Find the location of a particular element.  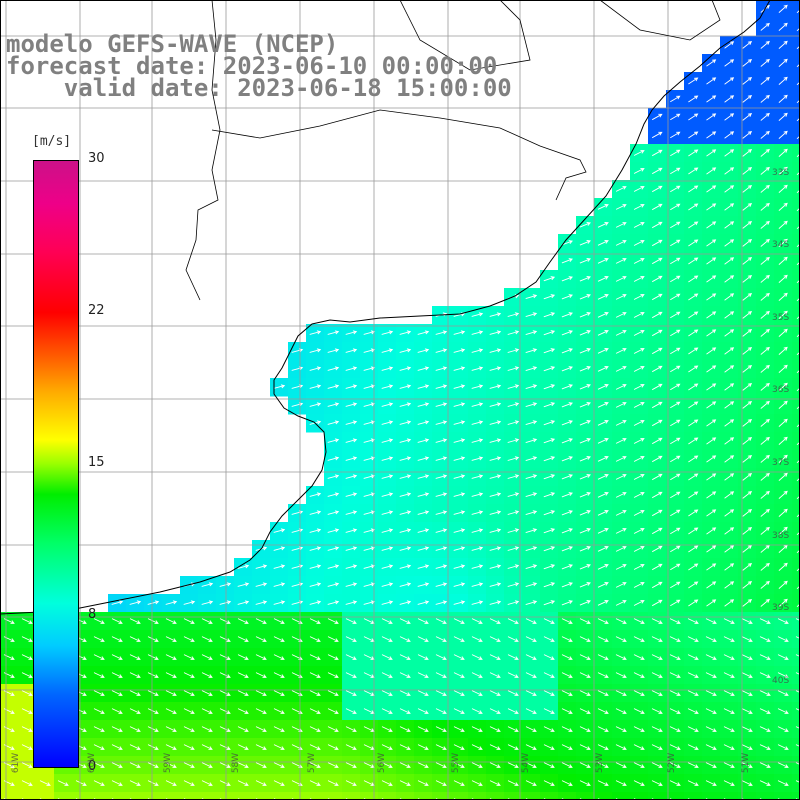

border-line is located at coordinates (203, 150).